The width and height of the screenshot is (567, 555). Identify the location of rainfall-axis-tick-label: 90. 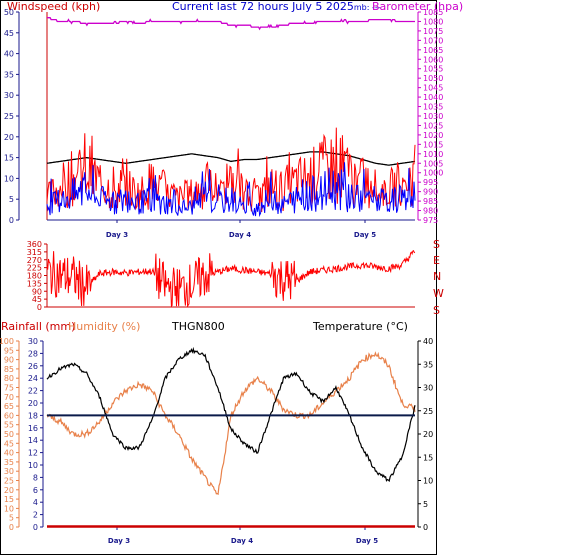
(9, 360).